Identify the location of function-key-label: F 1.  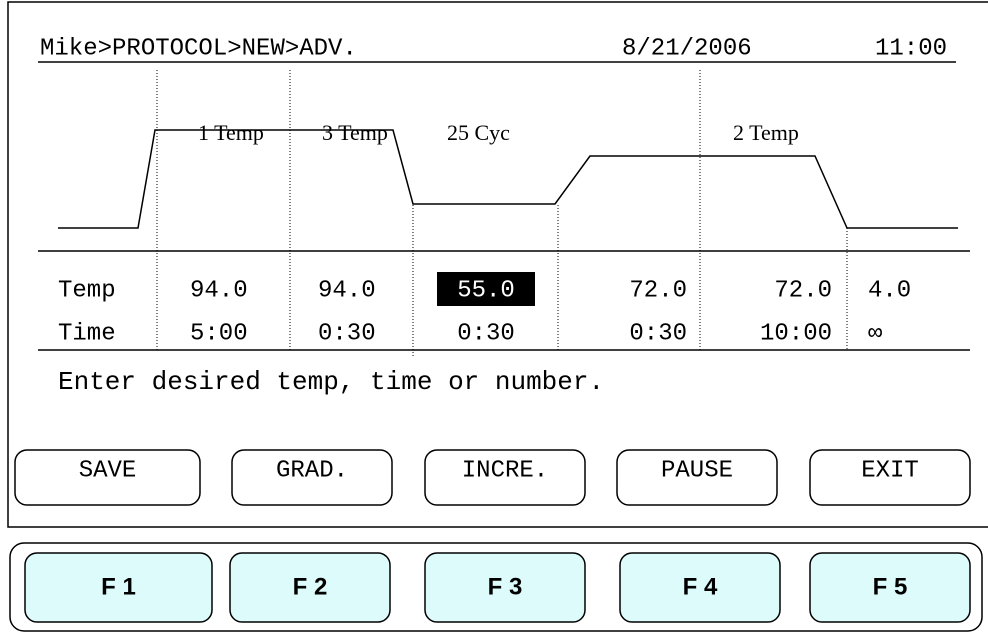
(118, 586).